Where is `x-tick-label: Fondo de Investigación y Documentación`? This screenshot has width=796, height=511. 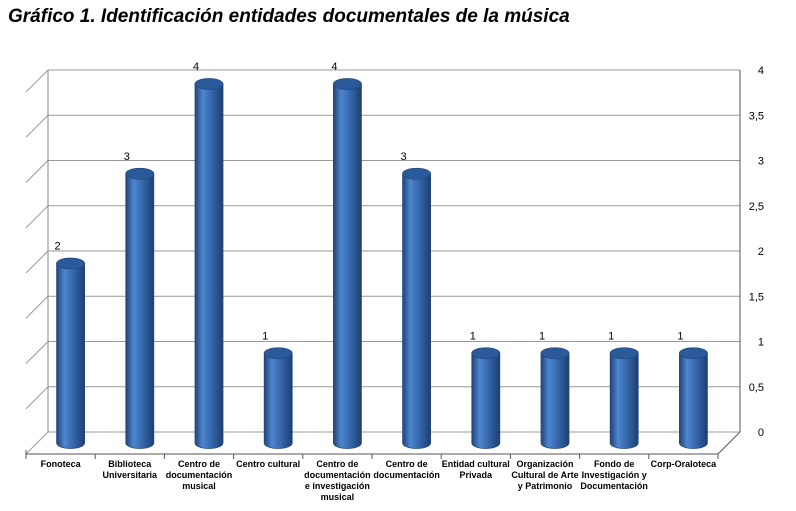
x-tick-label: Fondo de Investigación y Documentación is located at coordinates (614, 475).